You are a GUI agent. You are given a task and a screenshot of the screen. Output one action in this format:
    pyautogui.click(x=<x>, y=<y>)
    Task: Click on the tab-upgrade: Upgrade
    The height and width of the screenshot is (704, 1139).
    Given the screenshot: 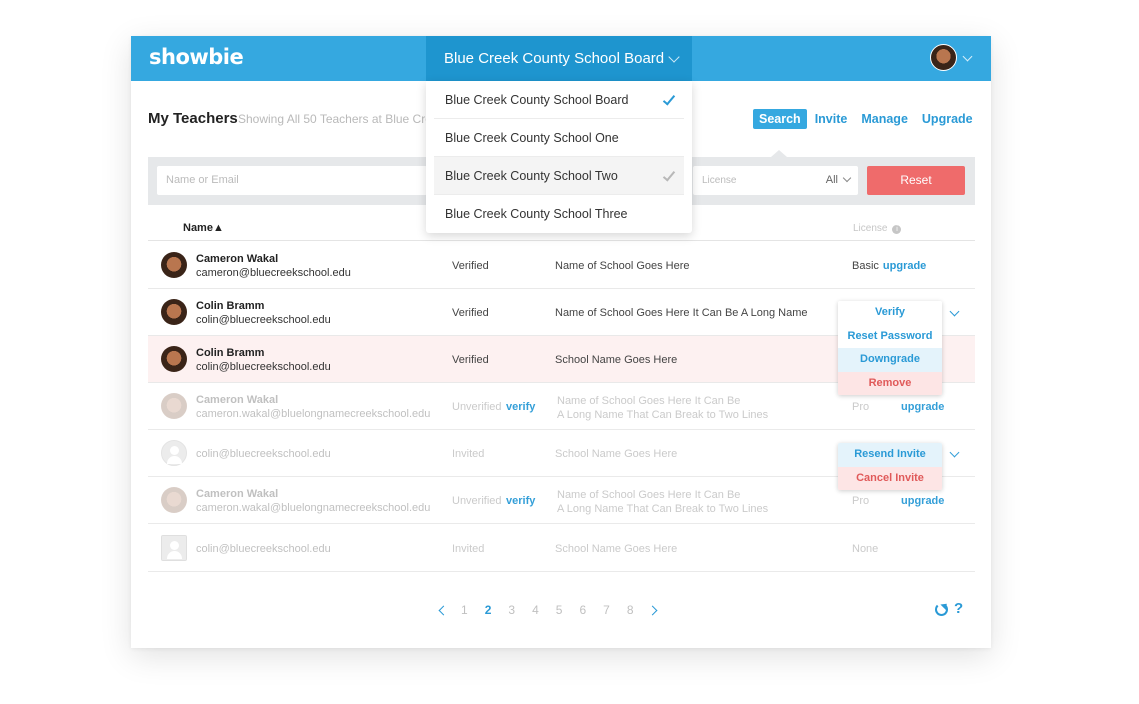 What is the action you would take?
    pyautogui.click(x=947, y=119)
    